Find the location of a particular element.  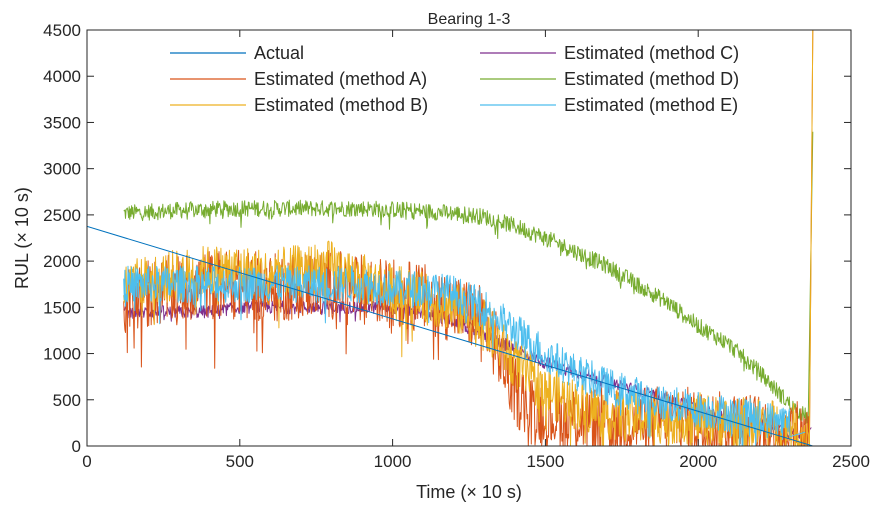

legend-label-method-a: Estimated (method A) is located at coordinates (340, 79).